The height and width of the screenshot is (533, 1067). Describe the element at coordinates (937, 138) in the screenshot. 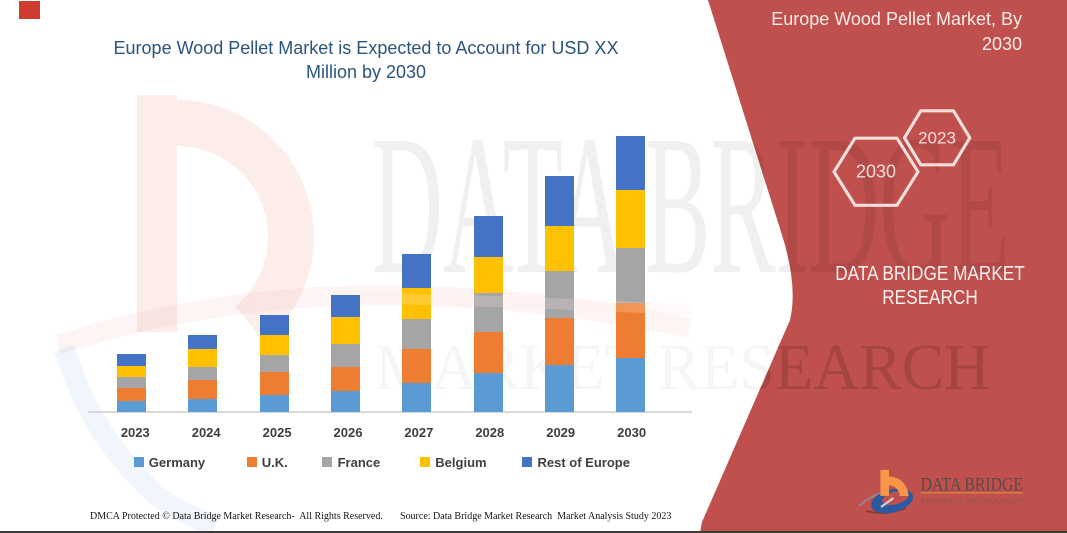

I see `svg-text: 2023` at that location.